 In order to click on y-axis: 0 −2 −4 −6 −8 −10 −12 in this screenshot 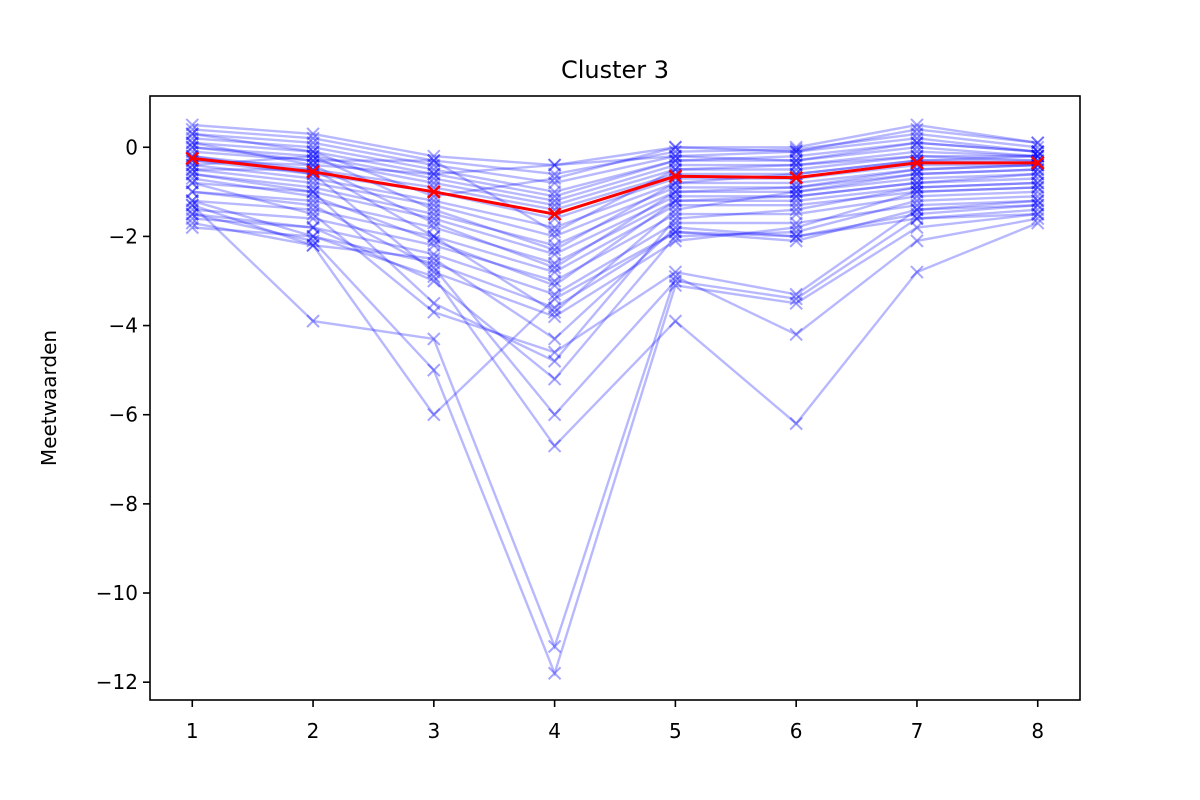, I will do `click(123, 414)`.